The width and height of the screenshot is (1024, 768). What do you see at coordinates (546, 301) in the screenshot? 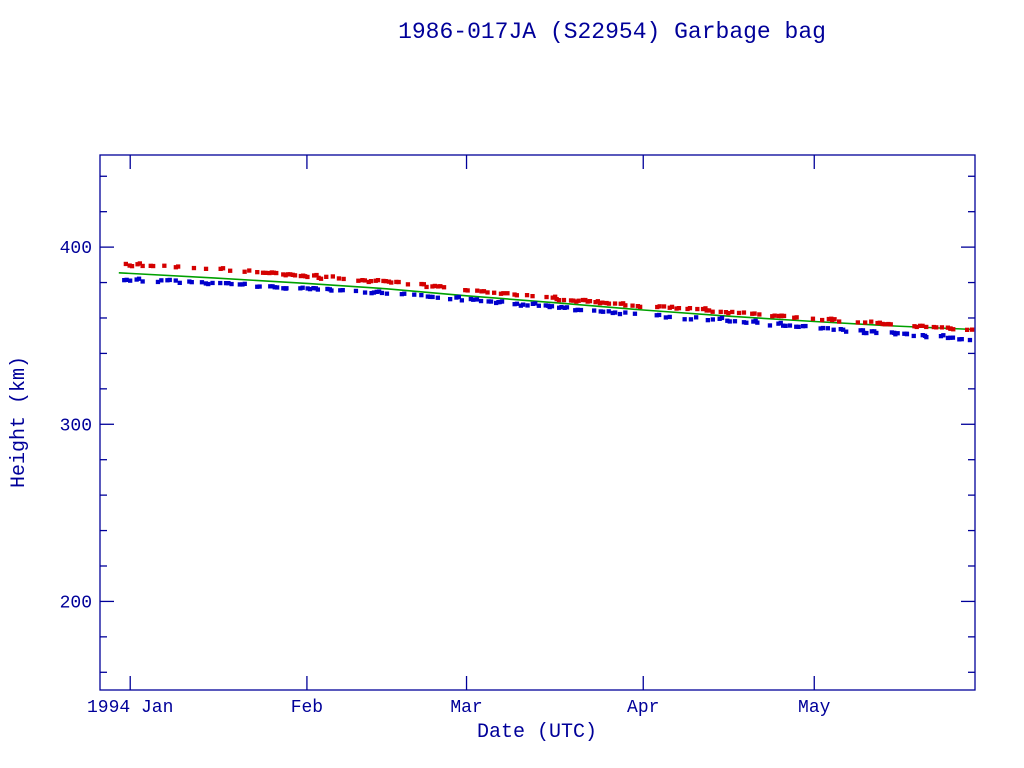
I see `trend-line` at bounding box center [546, 301].